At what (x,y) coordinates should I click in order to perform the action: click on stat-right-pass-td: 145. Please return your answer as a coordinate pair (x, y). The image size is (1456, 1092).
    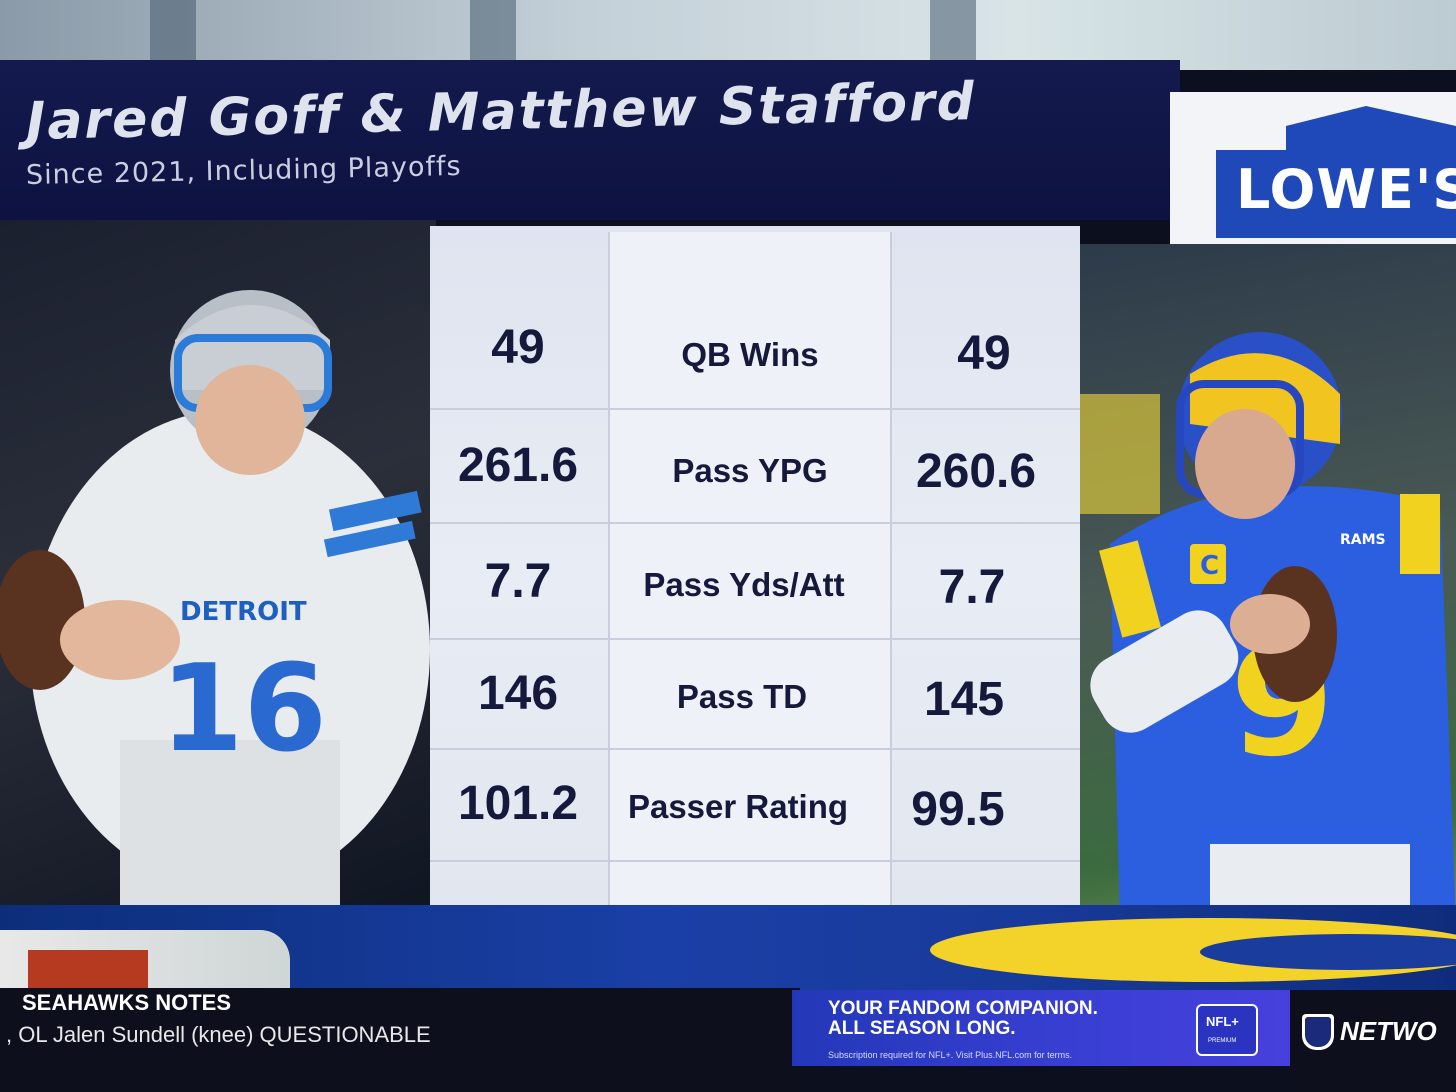
    Looking at the image, I should click on (964, 699).